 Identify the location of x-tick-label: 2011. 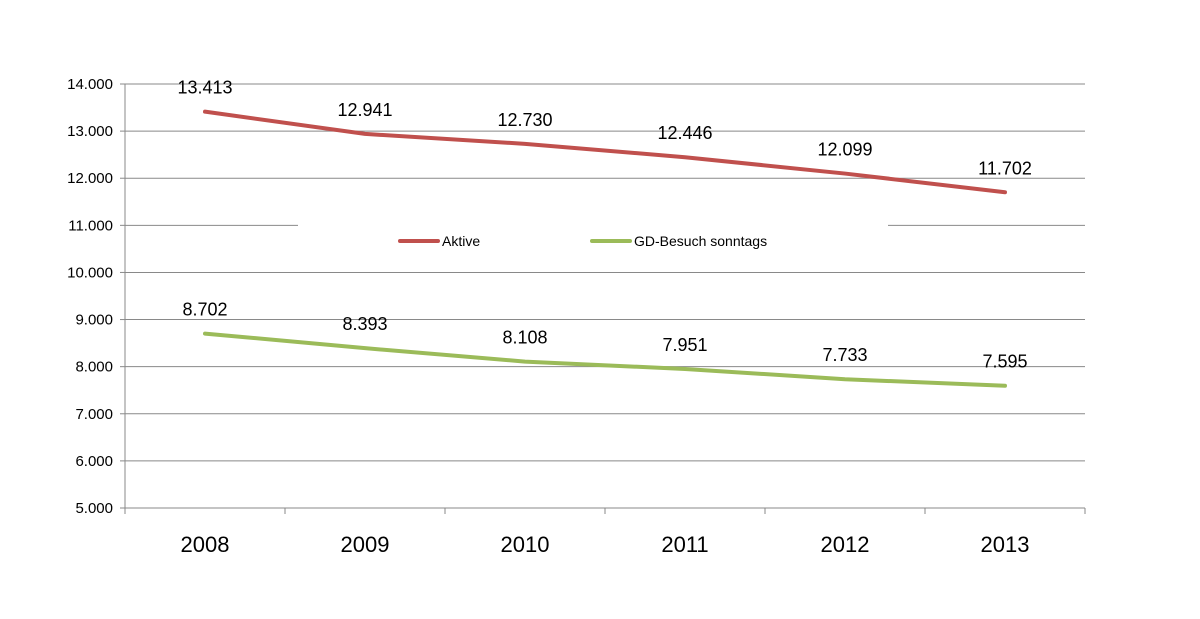
(684, 544).